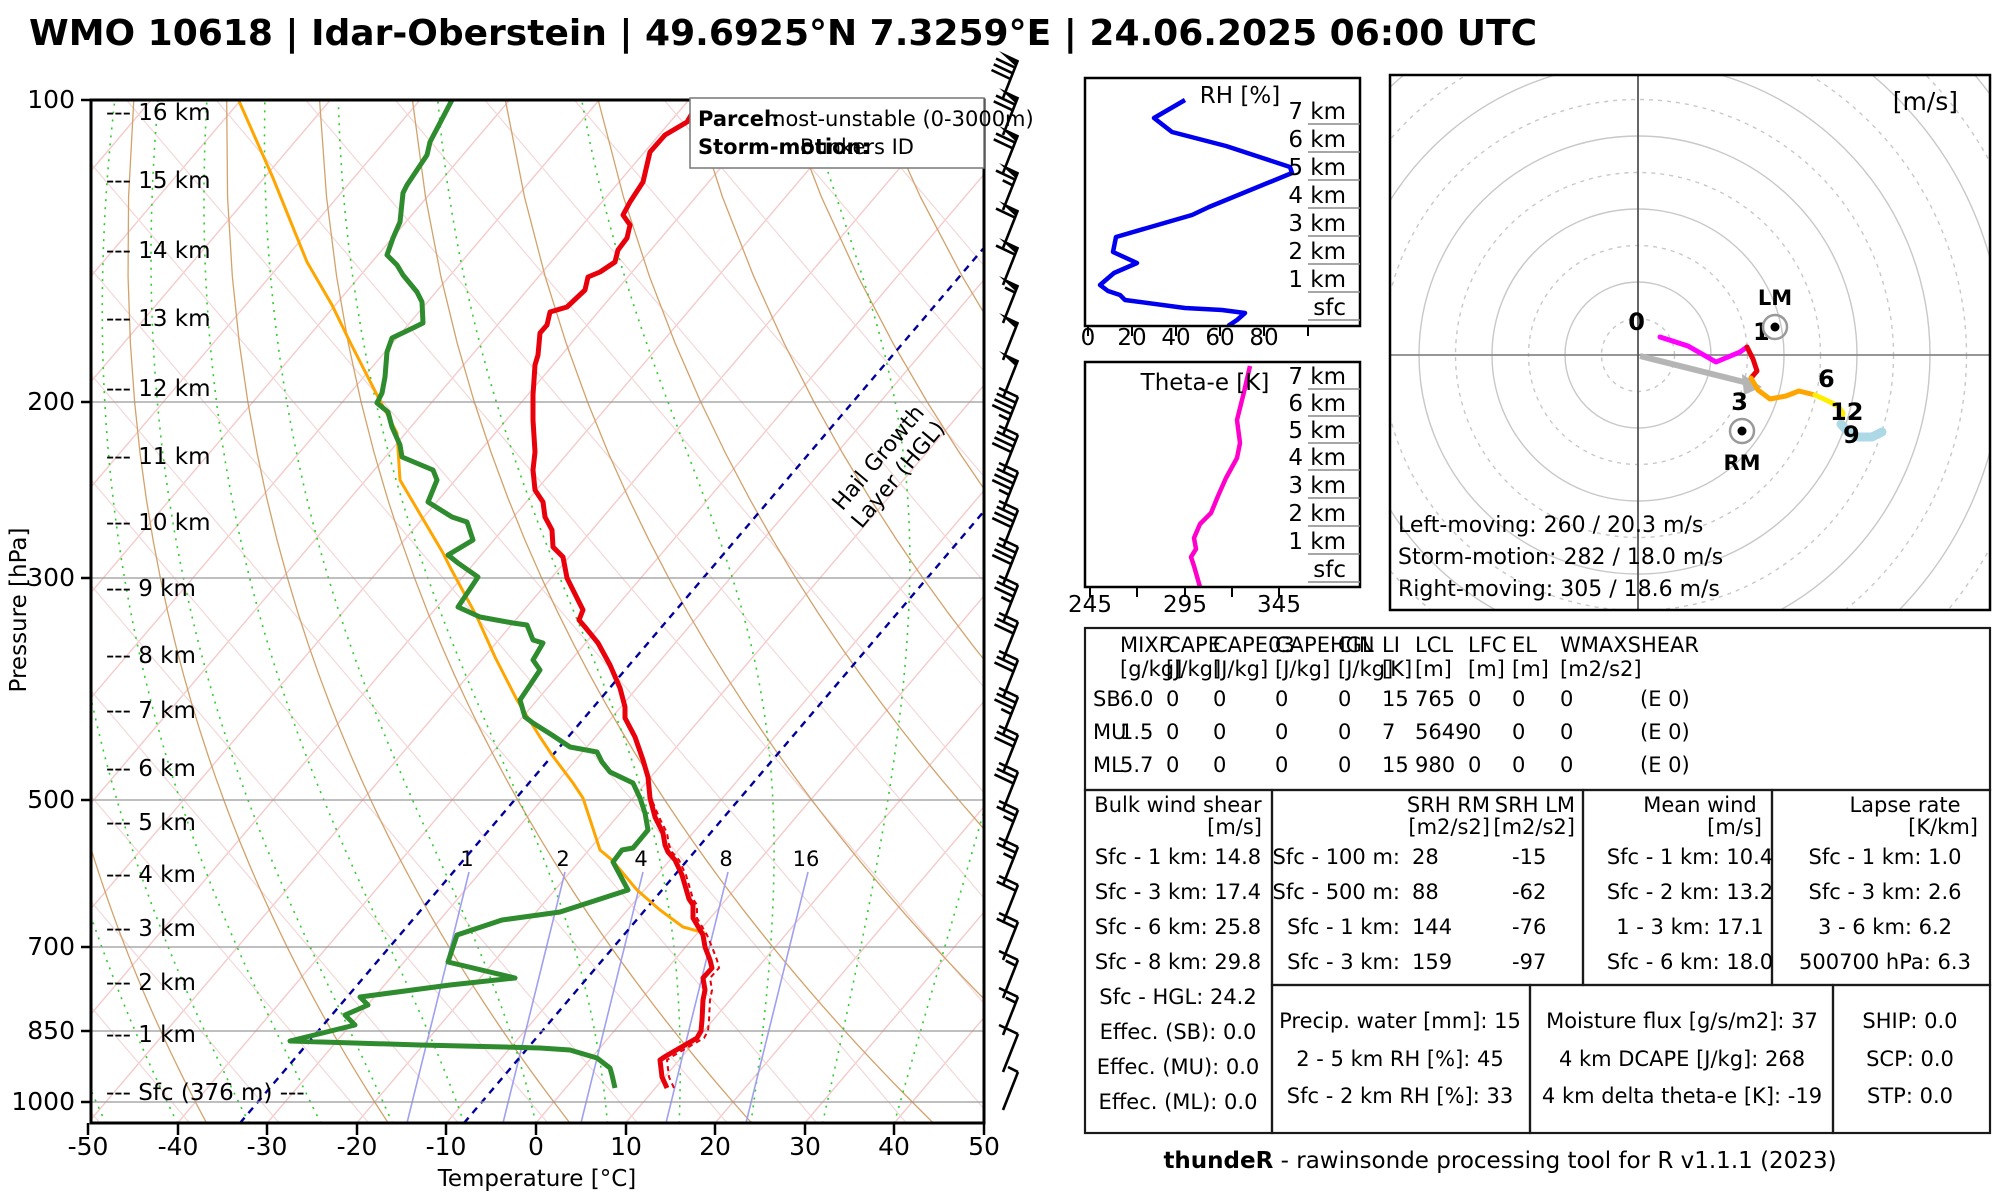  What do you see at coordinates (1560, 557) in the screenshot?
I see `storm-motion-value: Storm-motion: 282 / 18.0 m/s` at bounding box center [1560, 557].